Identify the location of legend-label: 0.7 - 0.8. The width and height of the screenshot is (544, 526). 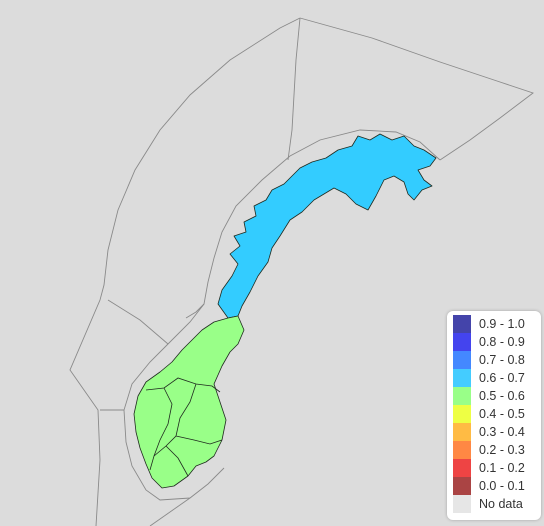
(502, 360).